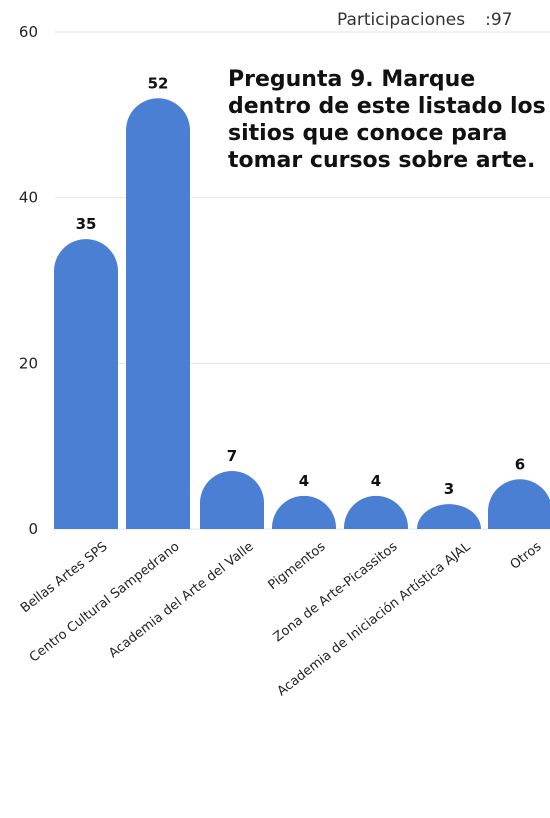 The width and height of the screenshot is (550, 818). Describe the element at coordinates (501, 20) in the screenshot. I see `participation-value: 97` at that location.